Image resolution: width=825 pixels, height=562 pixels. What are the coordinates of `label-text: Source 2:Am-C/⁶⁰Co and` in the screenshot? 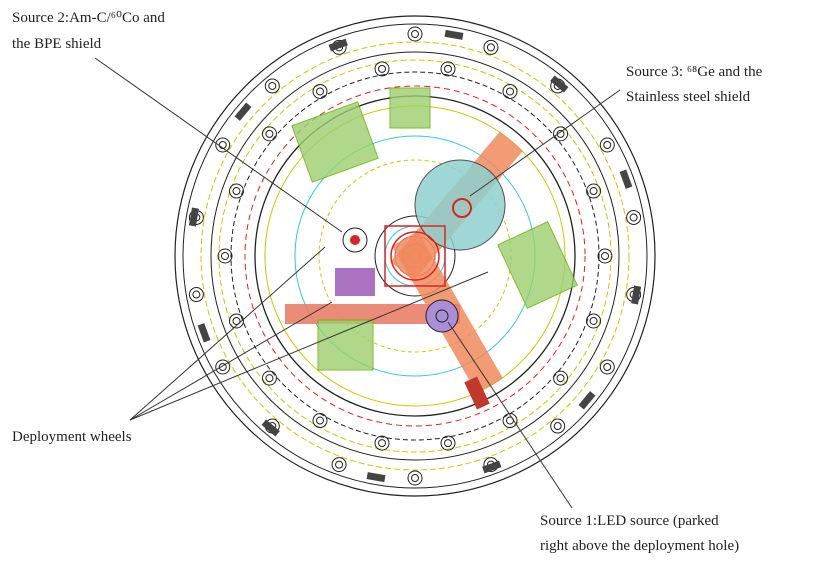 It's located at (88, 18).